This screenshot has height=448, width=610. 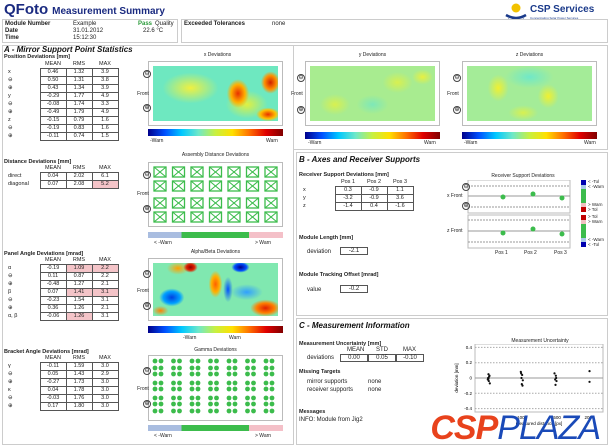 What do you see at coordinates (529, 135) in the screenshot?
I see `z-colorbar` at bounding box center [529, 135].